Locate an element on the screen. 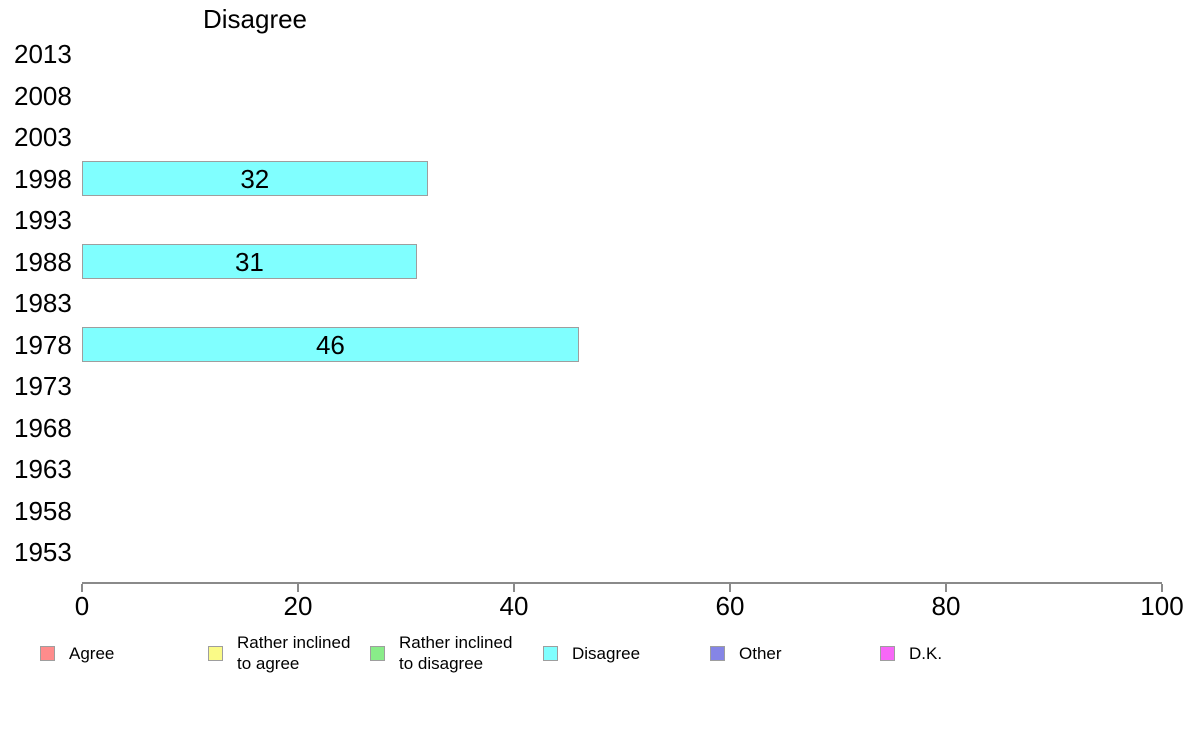 The image size is (1188, 736). legend-label-line: D.K. is located at coordinates (926, 653).